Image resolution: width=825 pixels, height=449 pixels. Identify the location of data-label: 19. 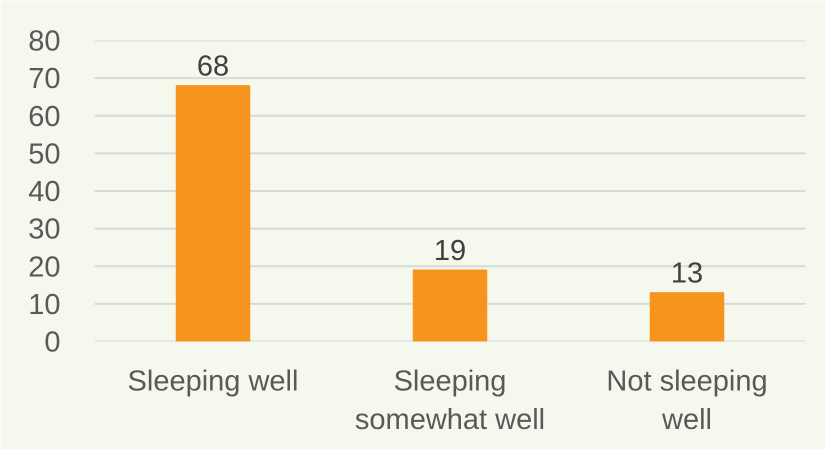
(450, 251).